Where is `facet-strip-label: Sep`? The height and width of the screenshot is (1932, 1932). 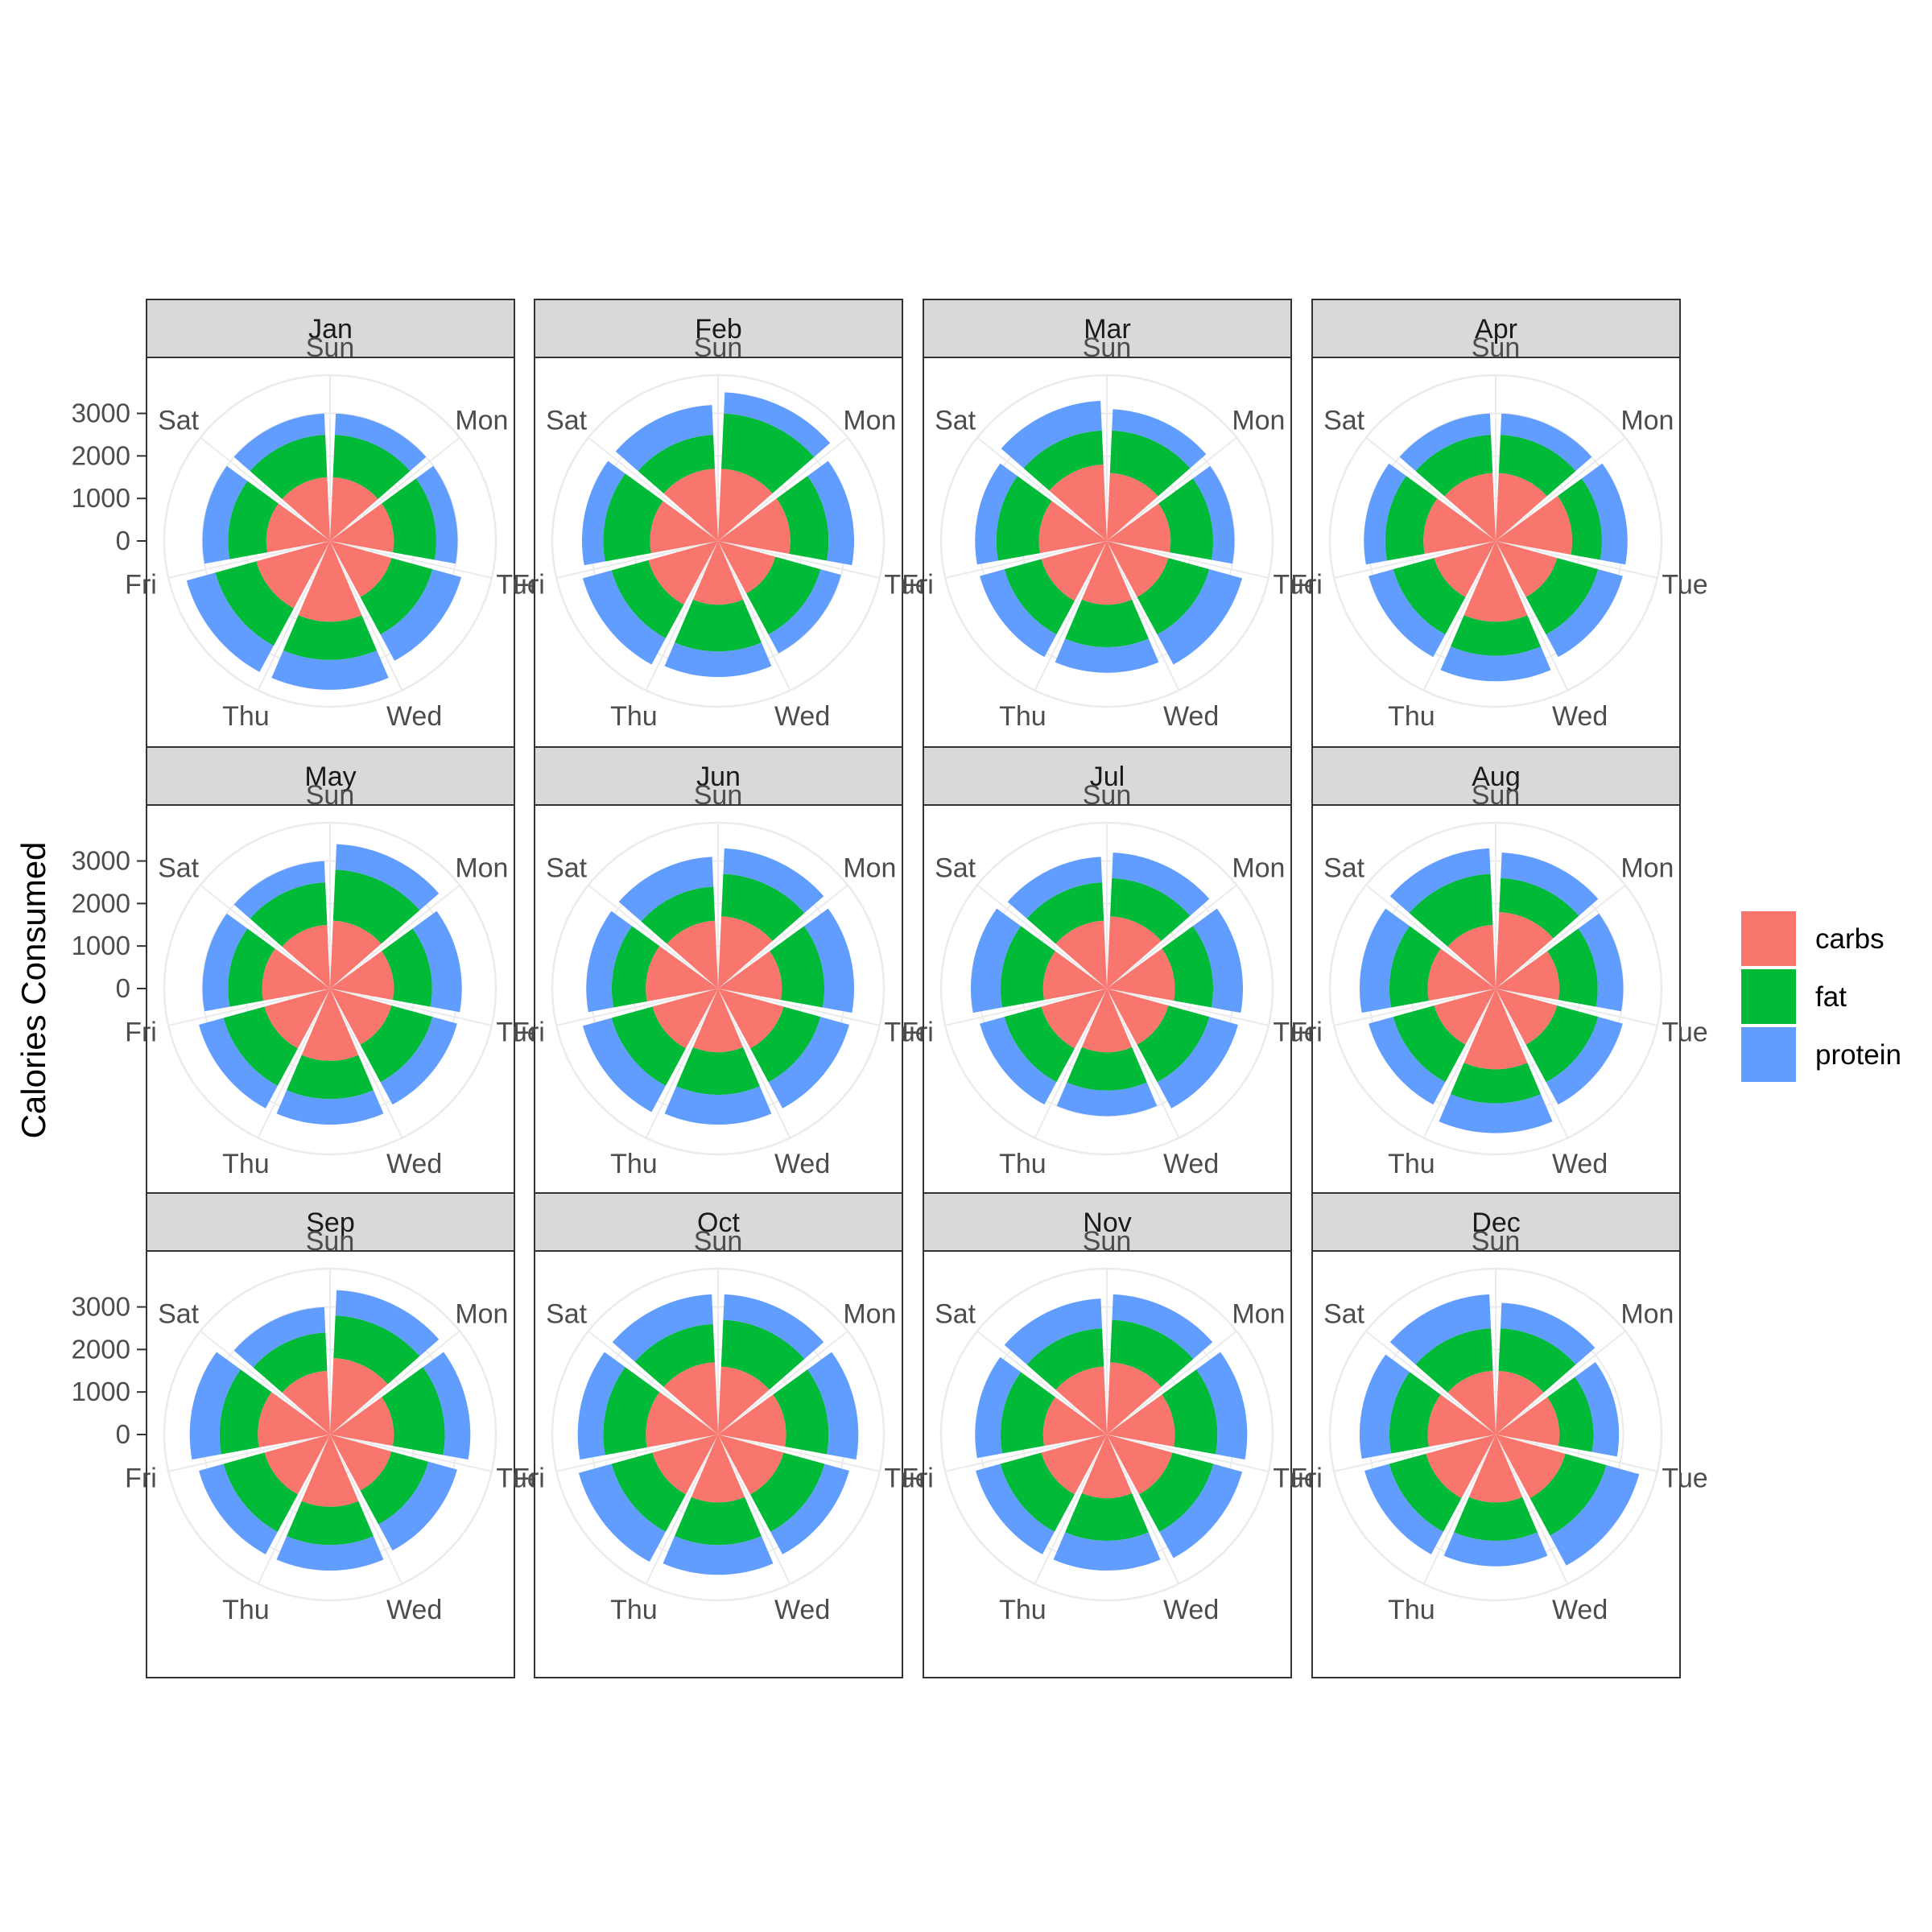 facet-strip-label: Sep is located at coordinates (330, 1223).